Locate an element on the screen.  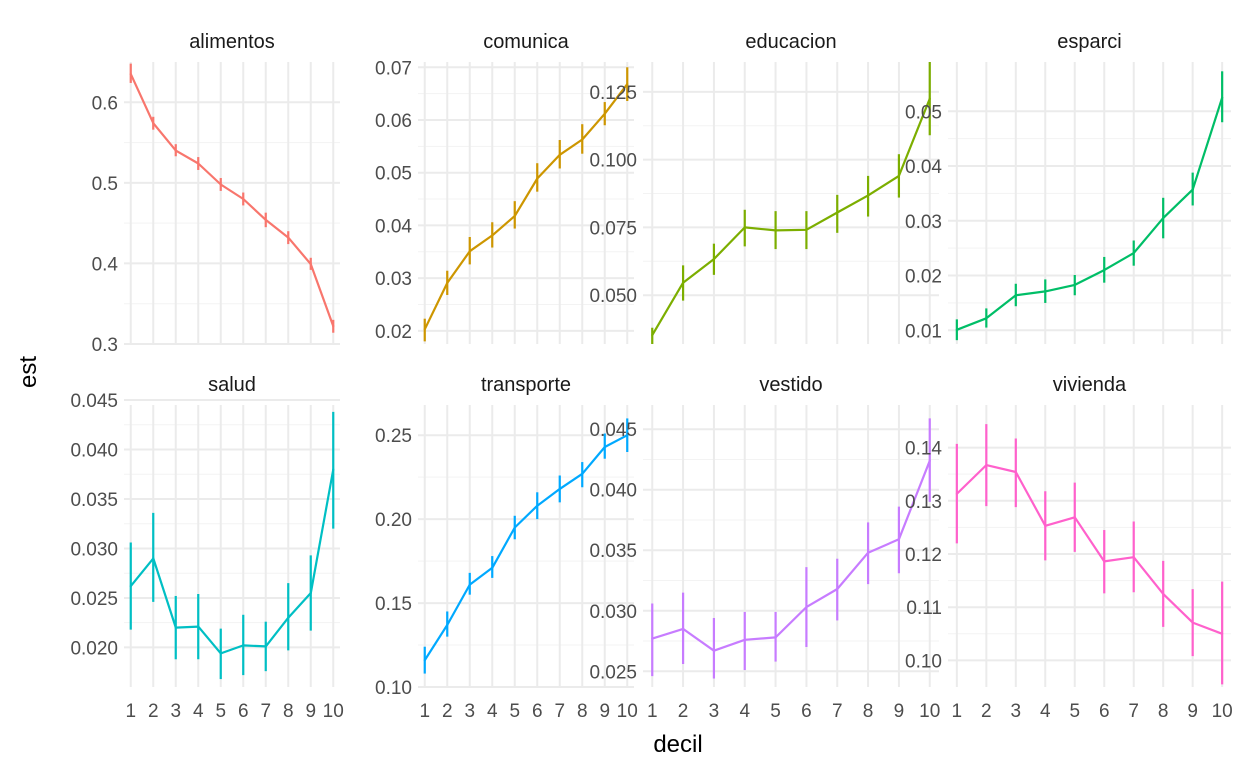
y-axis-title: est is located at coordinates (28, 372).